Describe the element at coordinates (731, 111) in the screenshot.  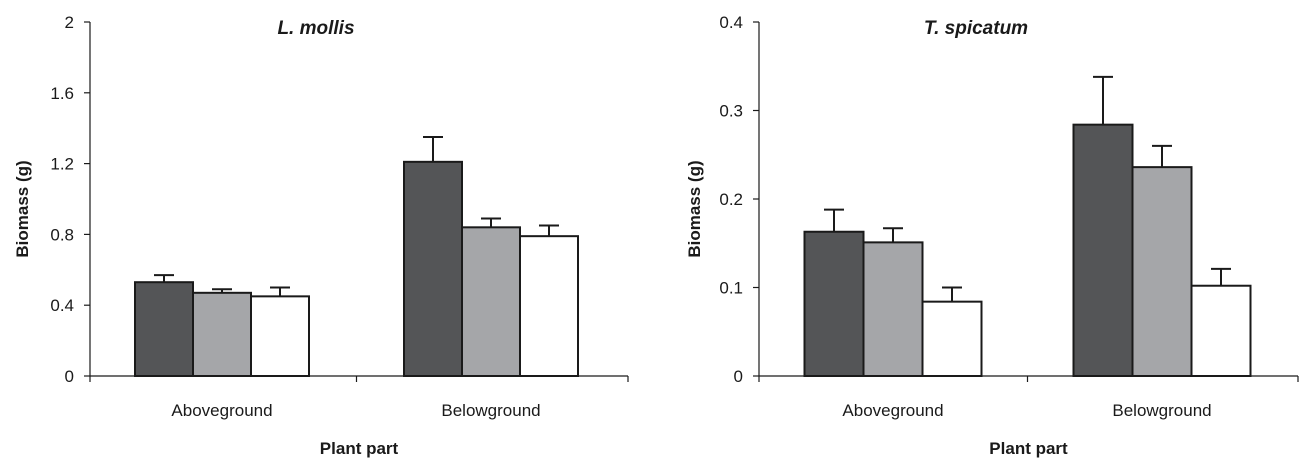
I see `y-tick-label: 0.3` at that location.